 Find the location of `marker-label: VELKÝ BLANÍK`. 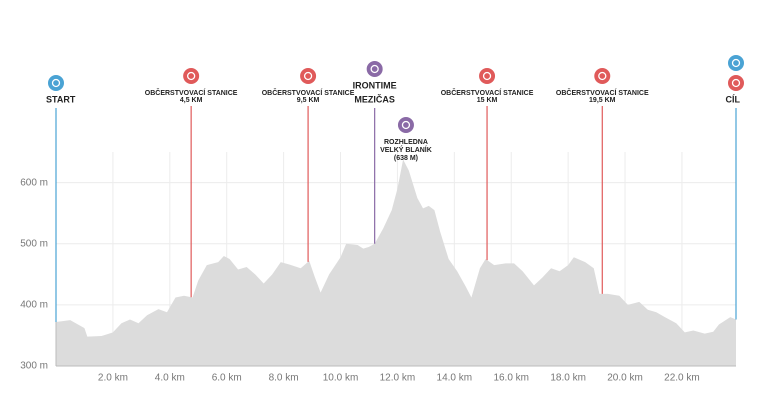

marker-label: VELKÝ BLANÍK is located at coordinates (406, 149).